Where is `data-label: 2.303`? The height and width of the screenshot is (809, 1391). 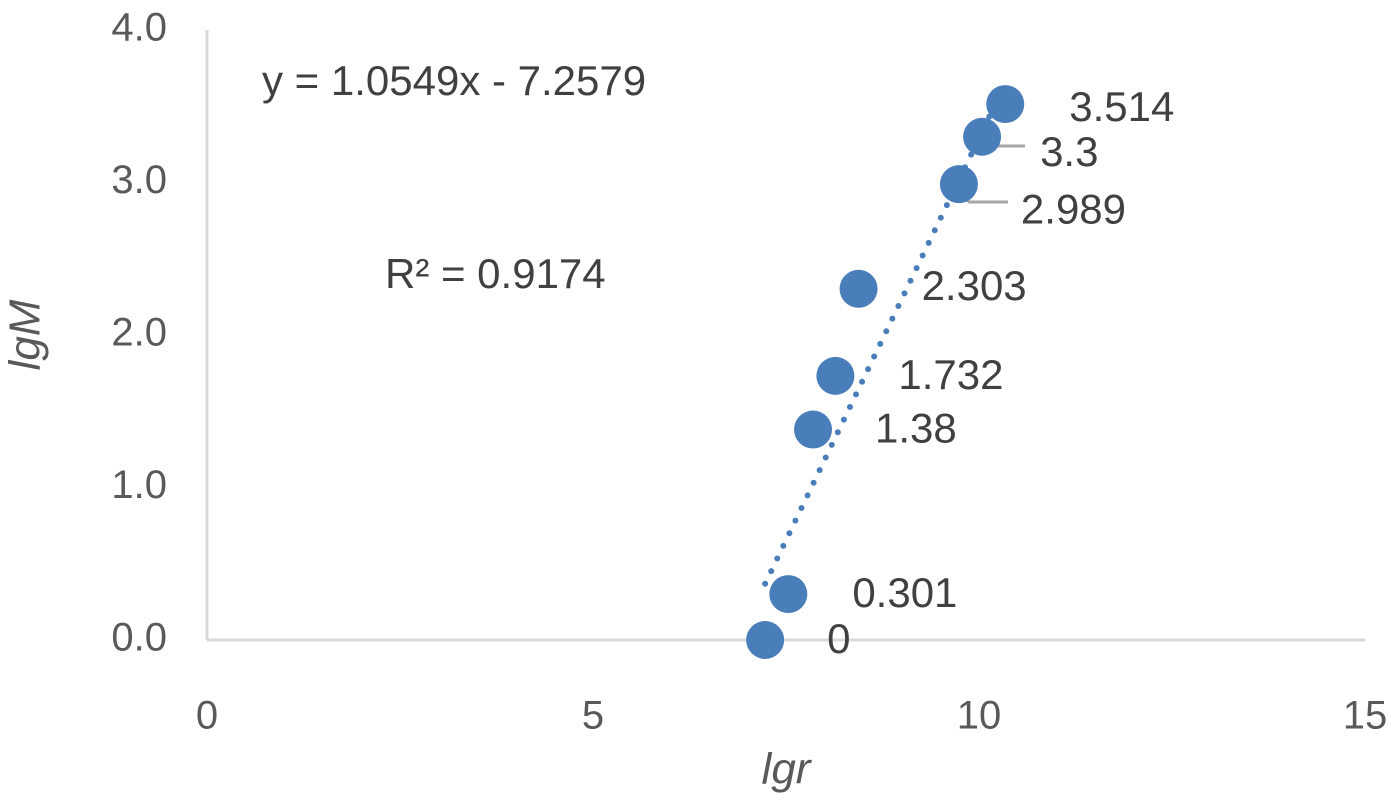
data-label: 2.303 is located at coordinates (974, 285).